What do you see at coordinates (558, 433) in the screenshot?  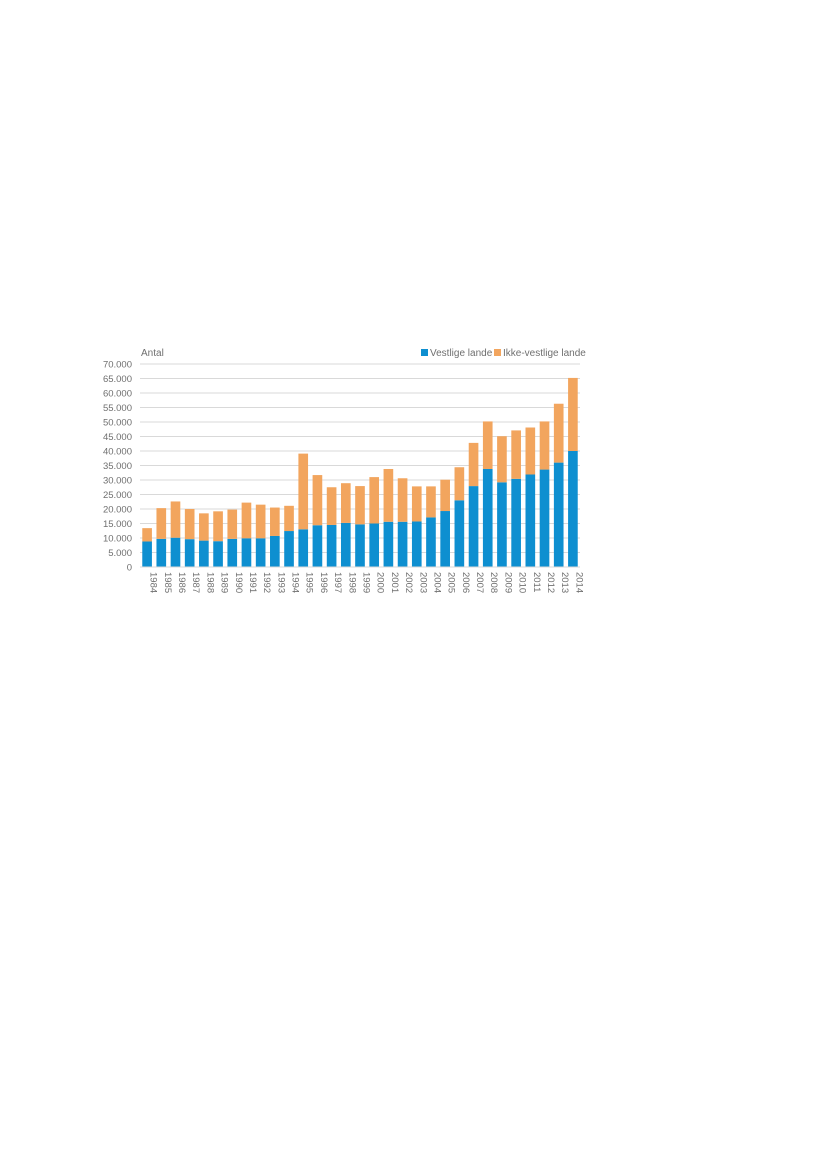 I see `bar-ikke-vestlige-2013` at bounding box center [558, 433].